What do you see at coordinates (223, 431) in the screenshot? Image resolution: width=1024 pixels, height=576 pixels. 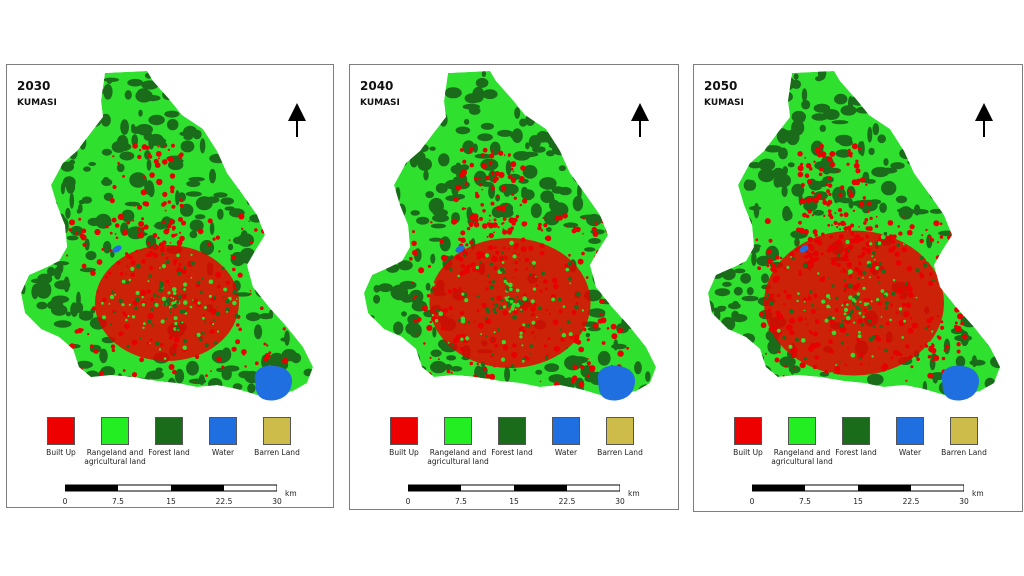 I see `legend-swatch` at bounding box center [223, 431].